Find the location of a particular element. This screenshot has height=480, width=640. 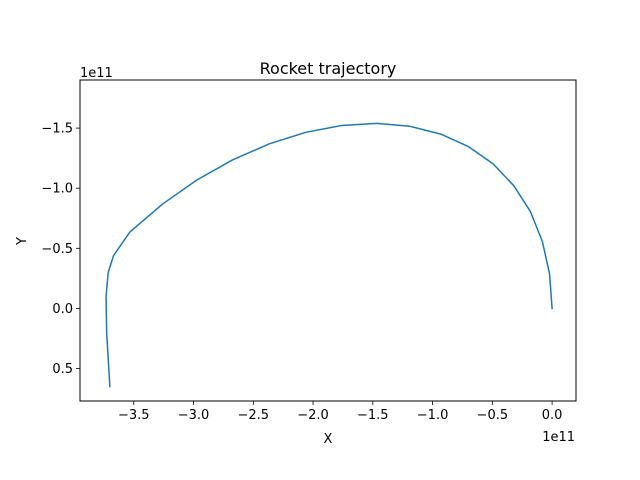

x-tick-label: −2.0 is located at coordinates (313, 415).